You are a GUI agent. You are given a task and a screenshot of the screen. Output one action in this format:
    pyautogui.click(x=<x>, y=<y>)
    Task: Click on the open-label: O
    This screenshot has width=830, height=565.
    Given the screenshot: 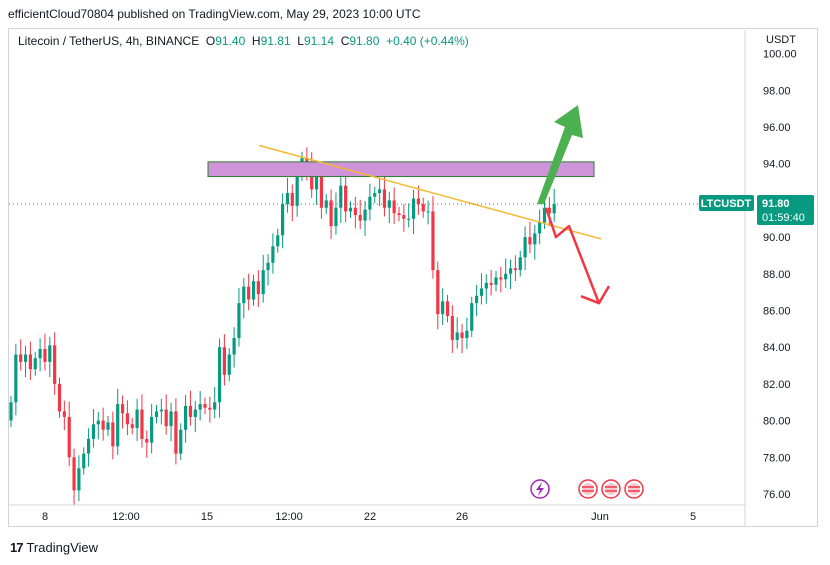 What is the action you would take?
    pyautogui.click(x=210, y=41)
    